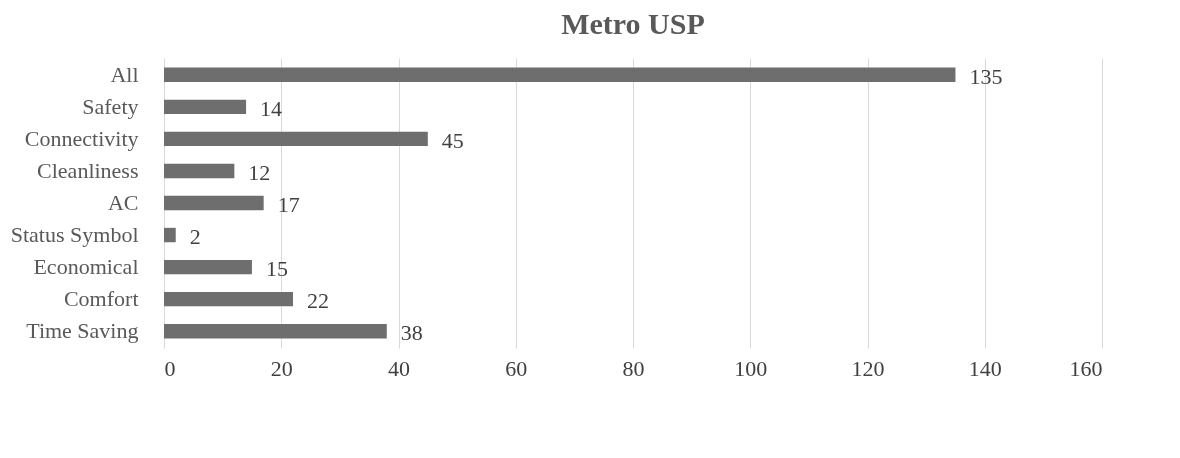 The image size is (1180, 458). I want to click on data-label: 12, so click(259, 172).